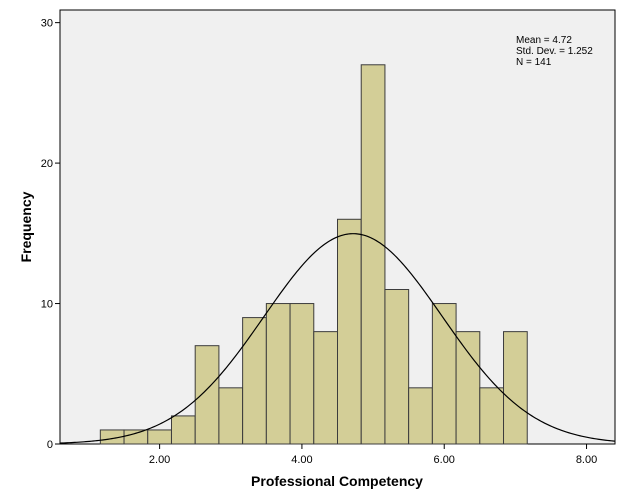 The height and width of the screenshot is (504, 629). I want to click on x-tick-label-3: 8.00, so click(586, 460).